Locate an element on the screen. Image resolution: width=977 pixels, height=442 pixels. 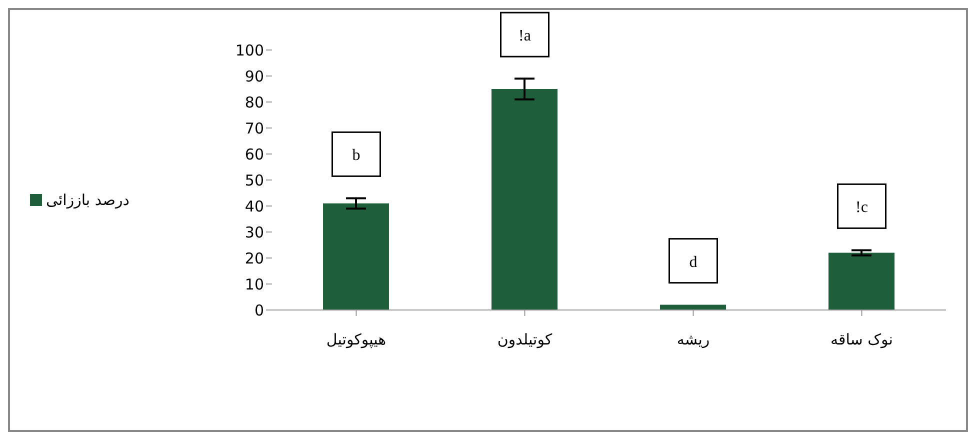
x-tick-label: کوتیلدون is located at coordinates (525, 339).